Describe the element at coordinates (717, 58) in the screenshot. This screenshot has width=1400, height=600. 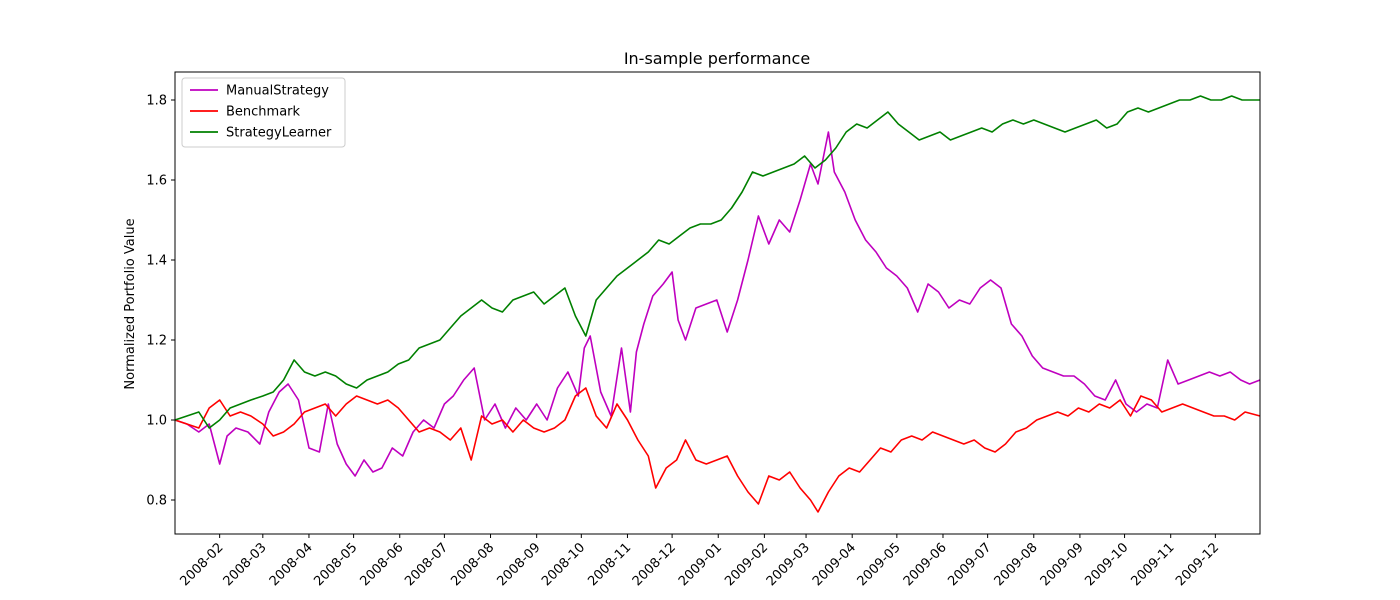
I see `chart-title: In-sample performance` at that location.